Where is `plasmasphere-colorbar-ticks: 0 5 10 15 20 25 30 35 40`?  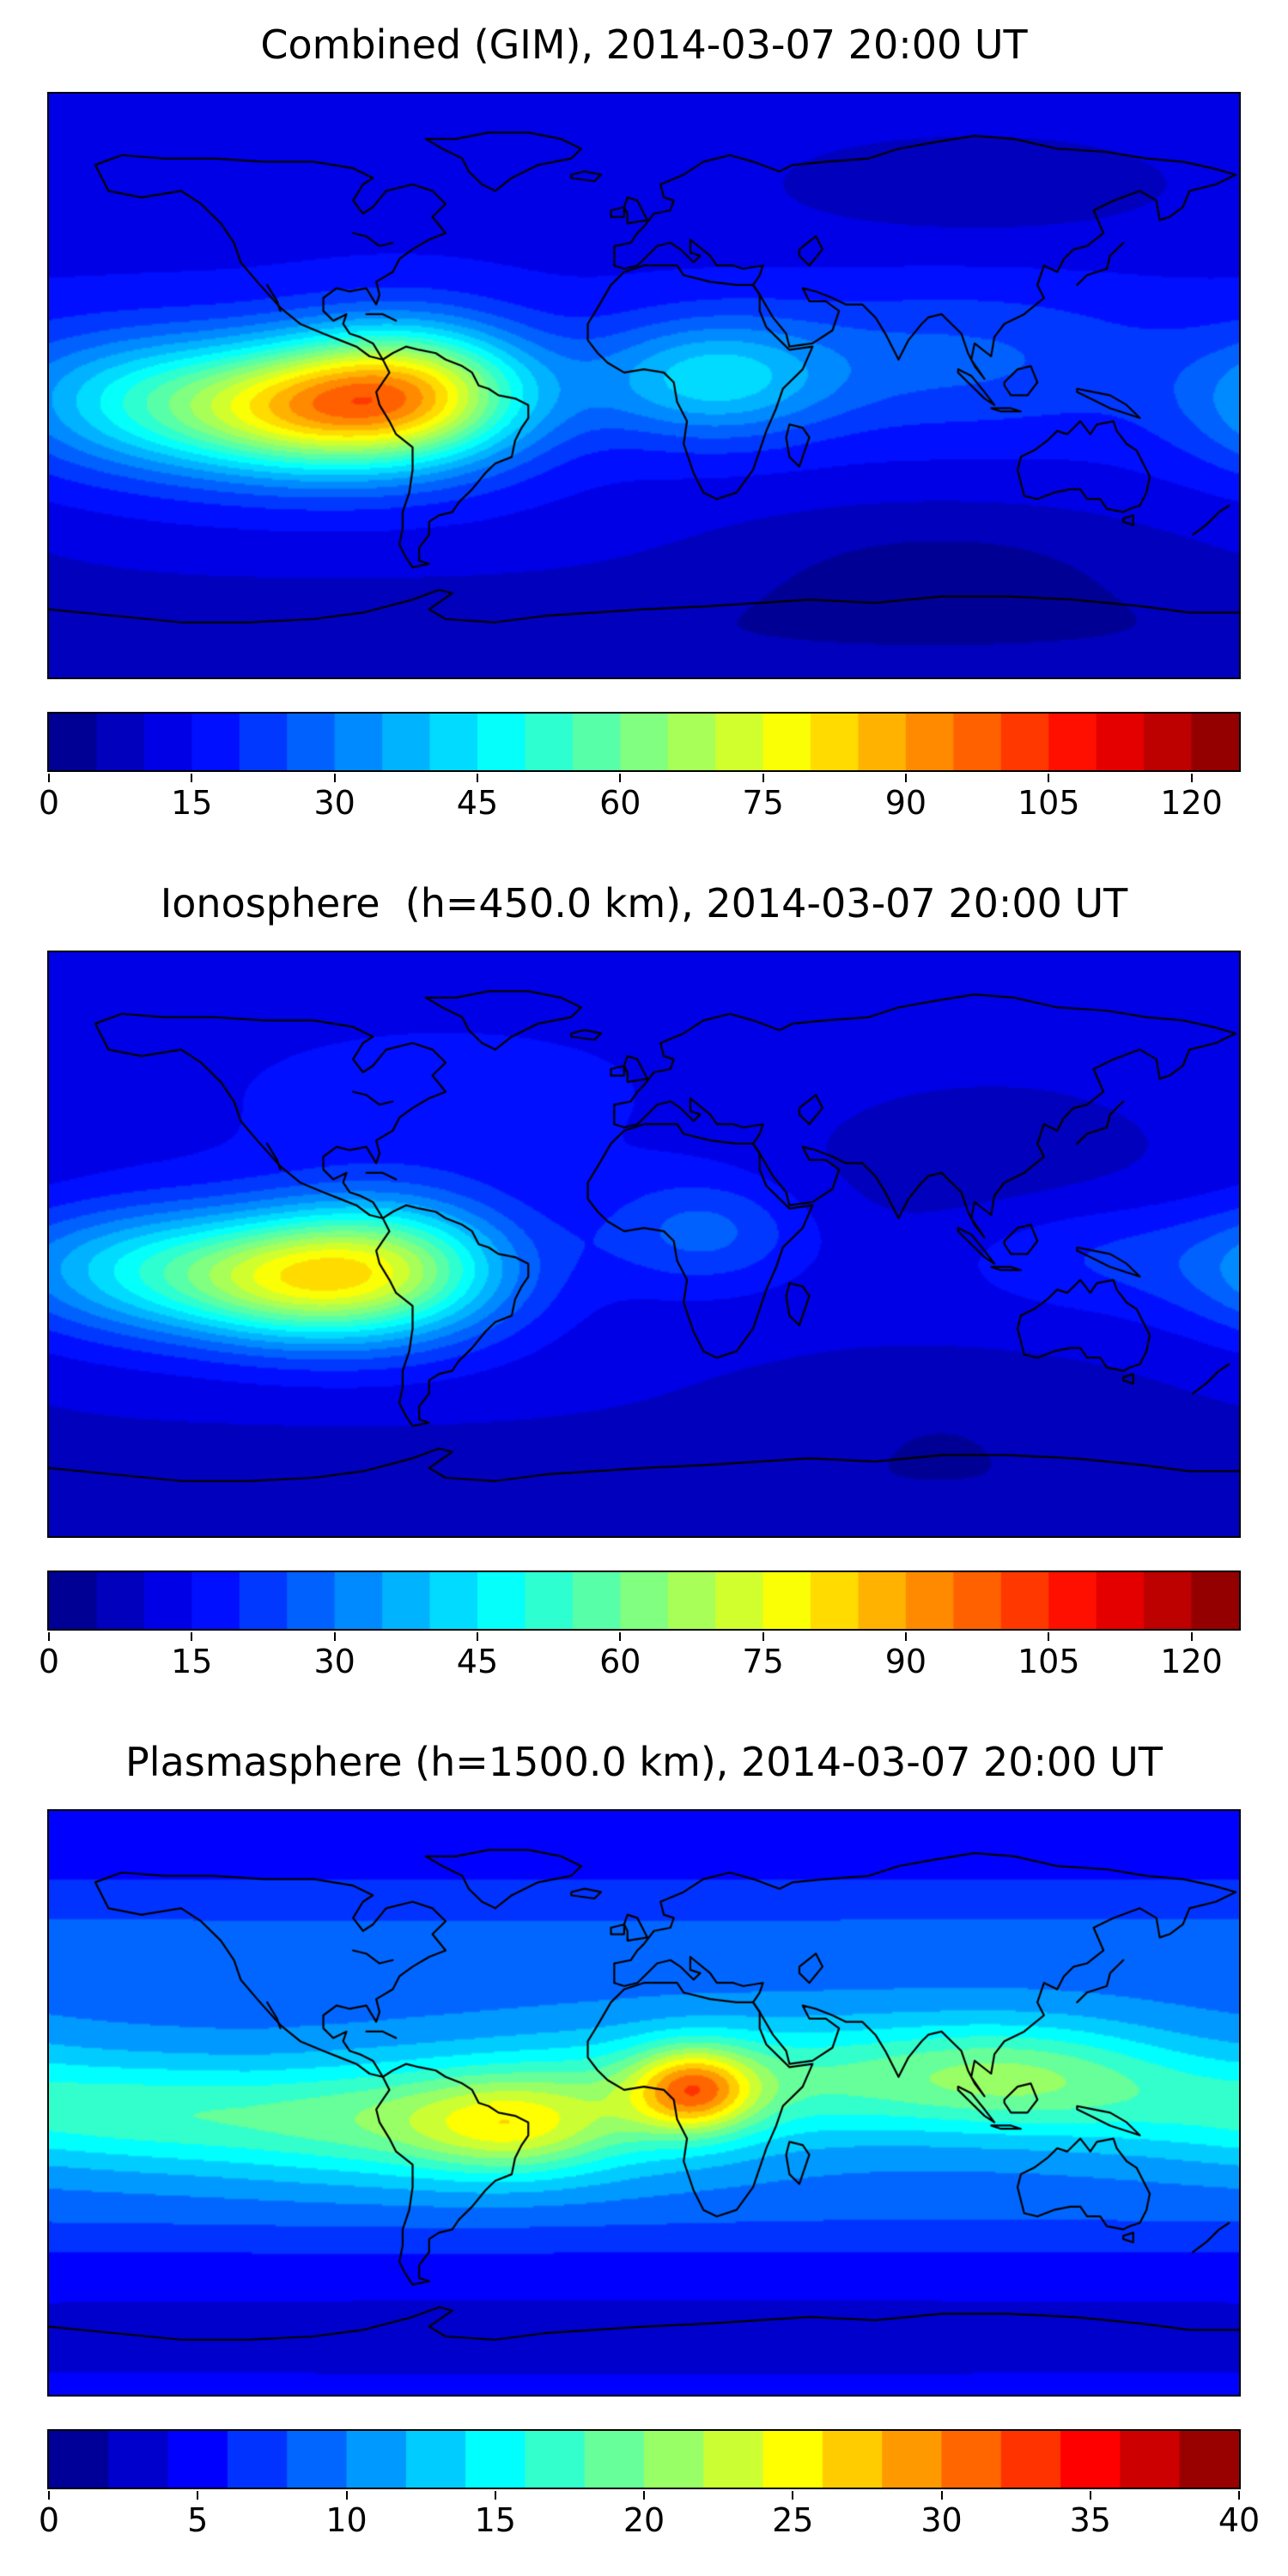 plasmasphere-colorbar-ticks: 0 5 10 15 20 25 30 35 40 is located at coordinates (649, 2518).